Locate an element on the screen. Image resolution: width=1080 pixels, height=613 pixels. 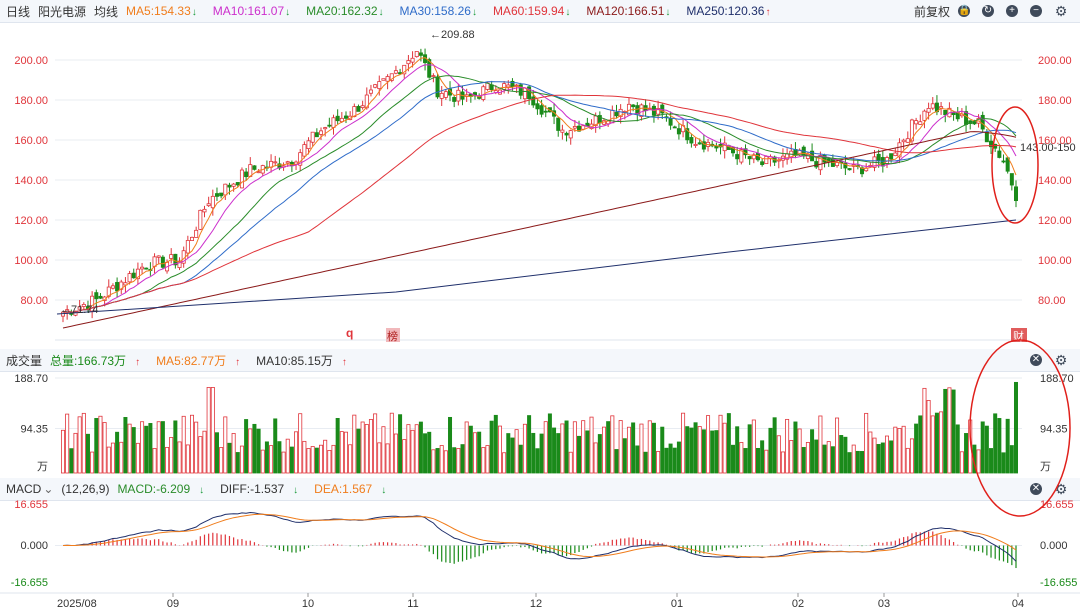
macd-value: MACD:-6.209 ↓ is located at coordinates (161, 489).